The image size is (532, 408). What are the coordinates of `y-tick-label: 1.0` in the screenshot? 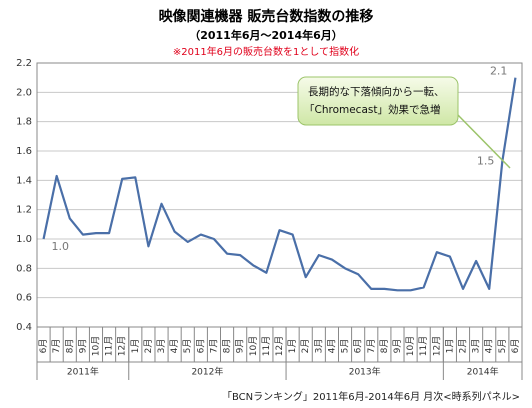 It's located at (24, 239).